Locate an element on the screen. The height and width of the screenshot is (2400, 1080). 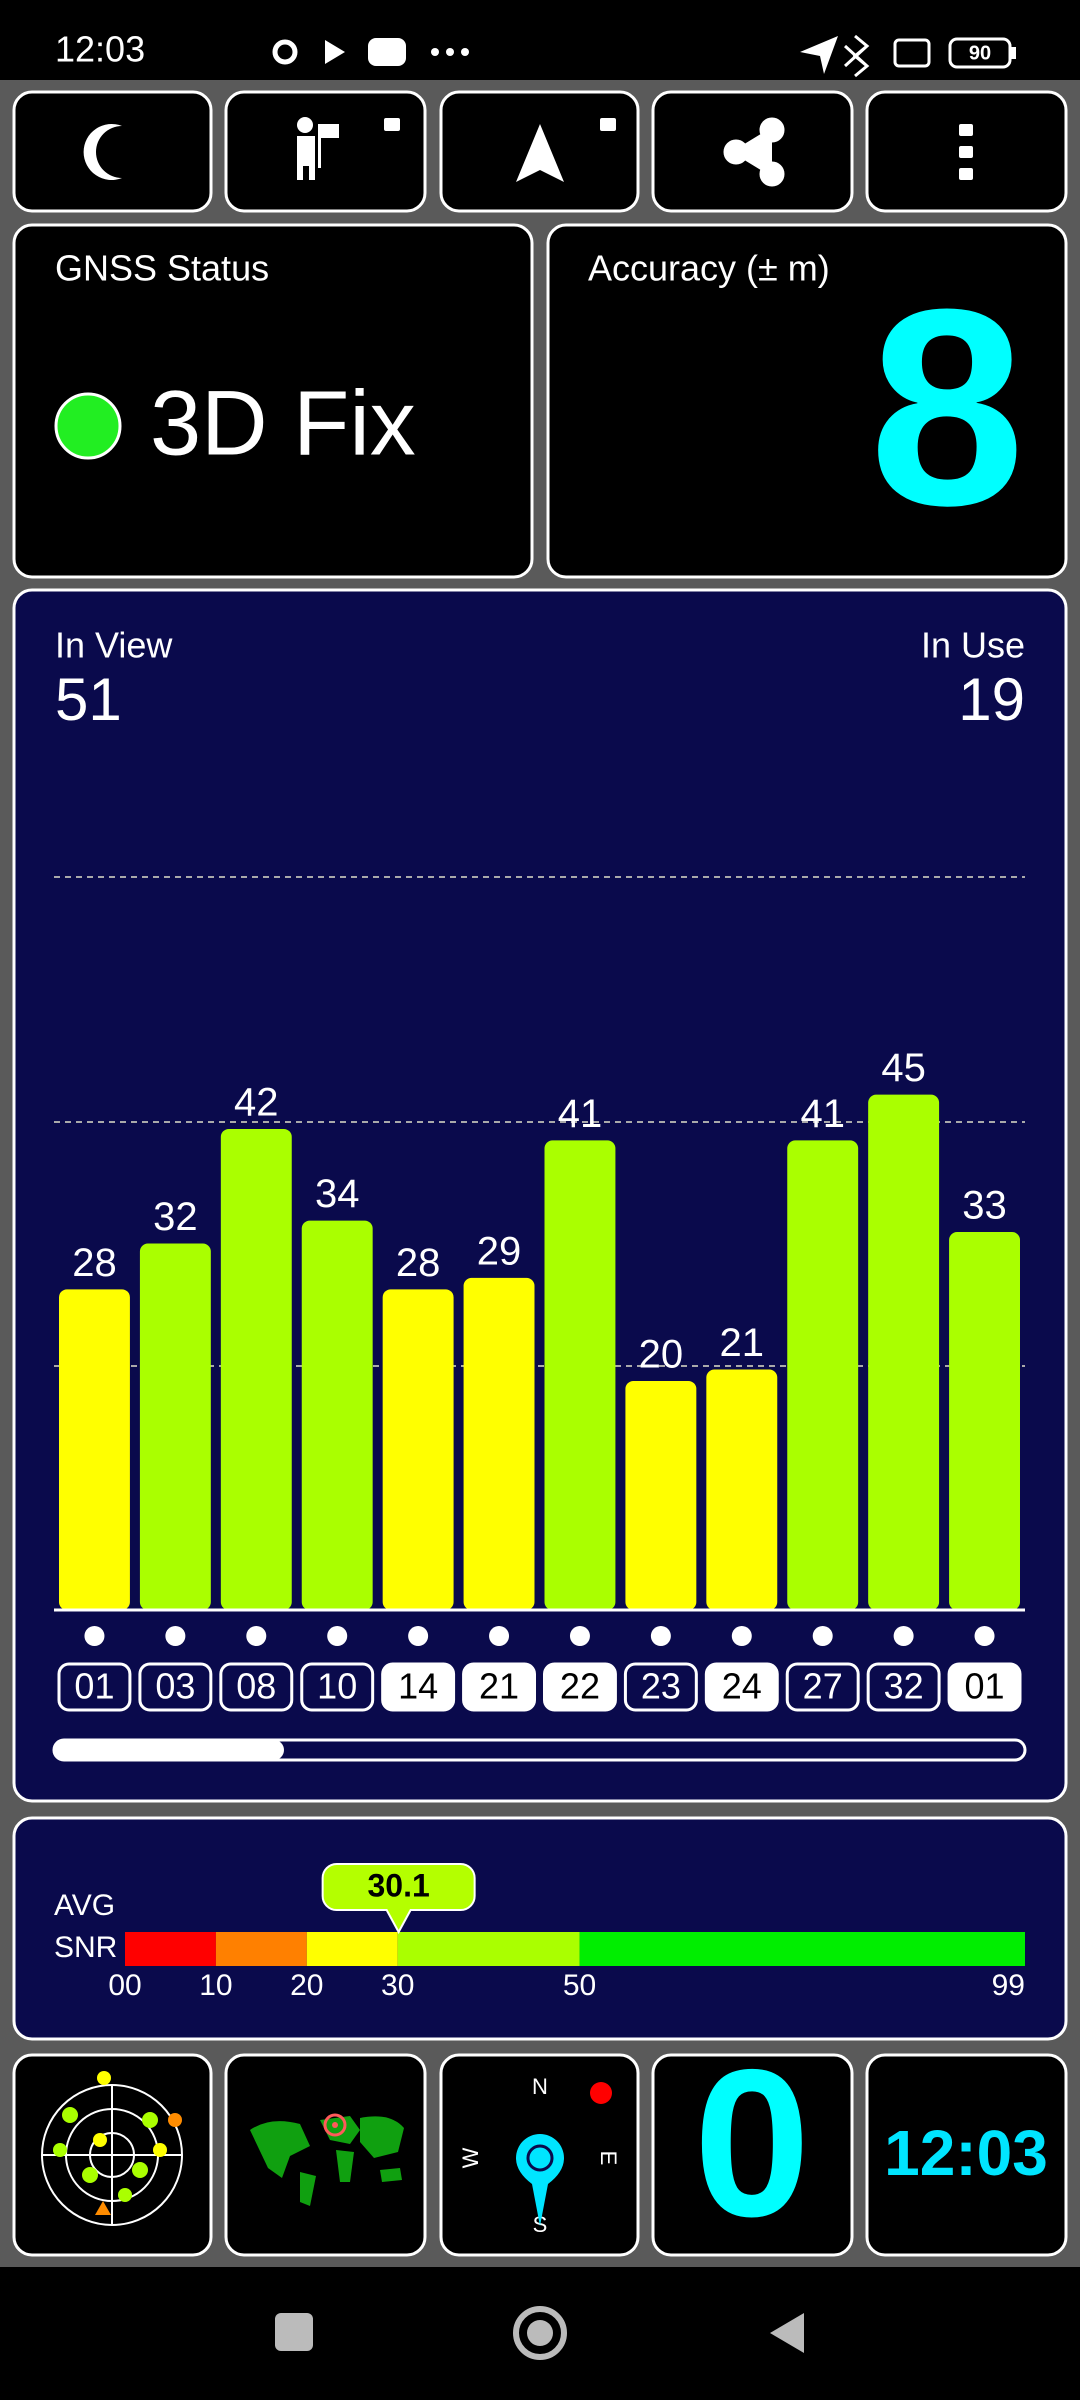
accuracy-card is located at coordinates (807, 401).